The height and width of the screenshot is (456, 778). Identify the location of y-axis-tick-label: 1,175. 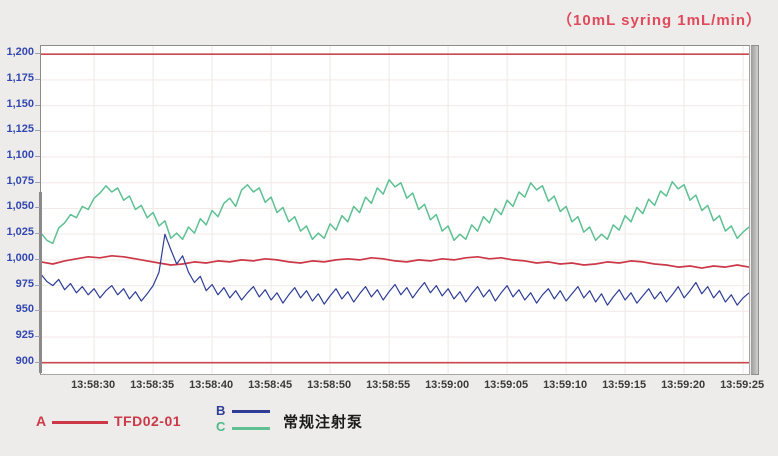
(20, 77).